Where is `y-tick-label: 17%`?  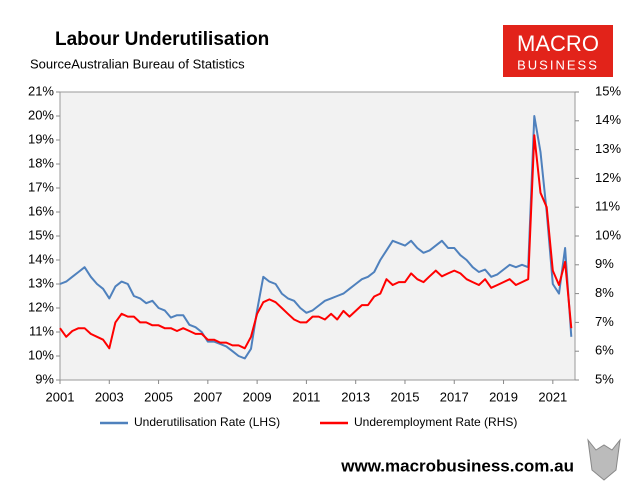 y-tick-label: 17% is located at coordinates (41, 186).